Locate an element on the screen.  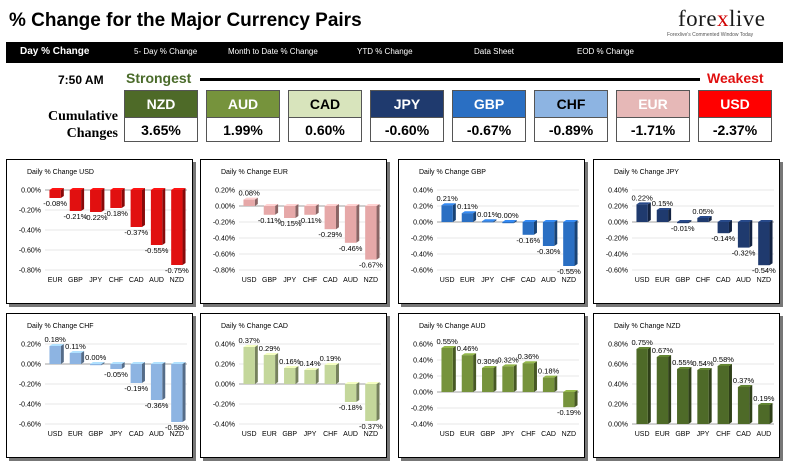
currency-value: 3.65% is located at coordinates (161, 129).